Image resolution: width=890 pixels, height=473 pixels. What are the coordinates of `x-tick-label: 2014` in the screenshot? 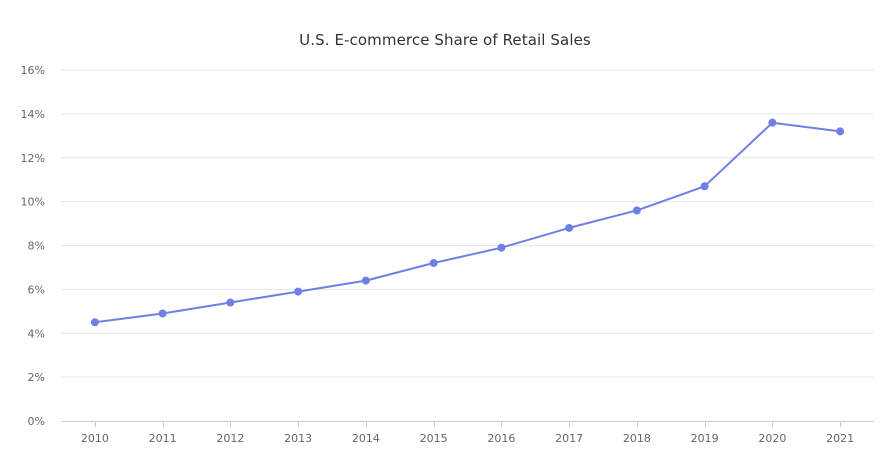 It's located at (366, 438).